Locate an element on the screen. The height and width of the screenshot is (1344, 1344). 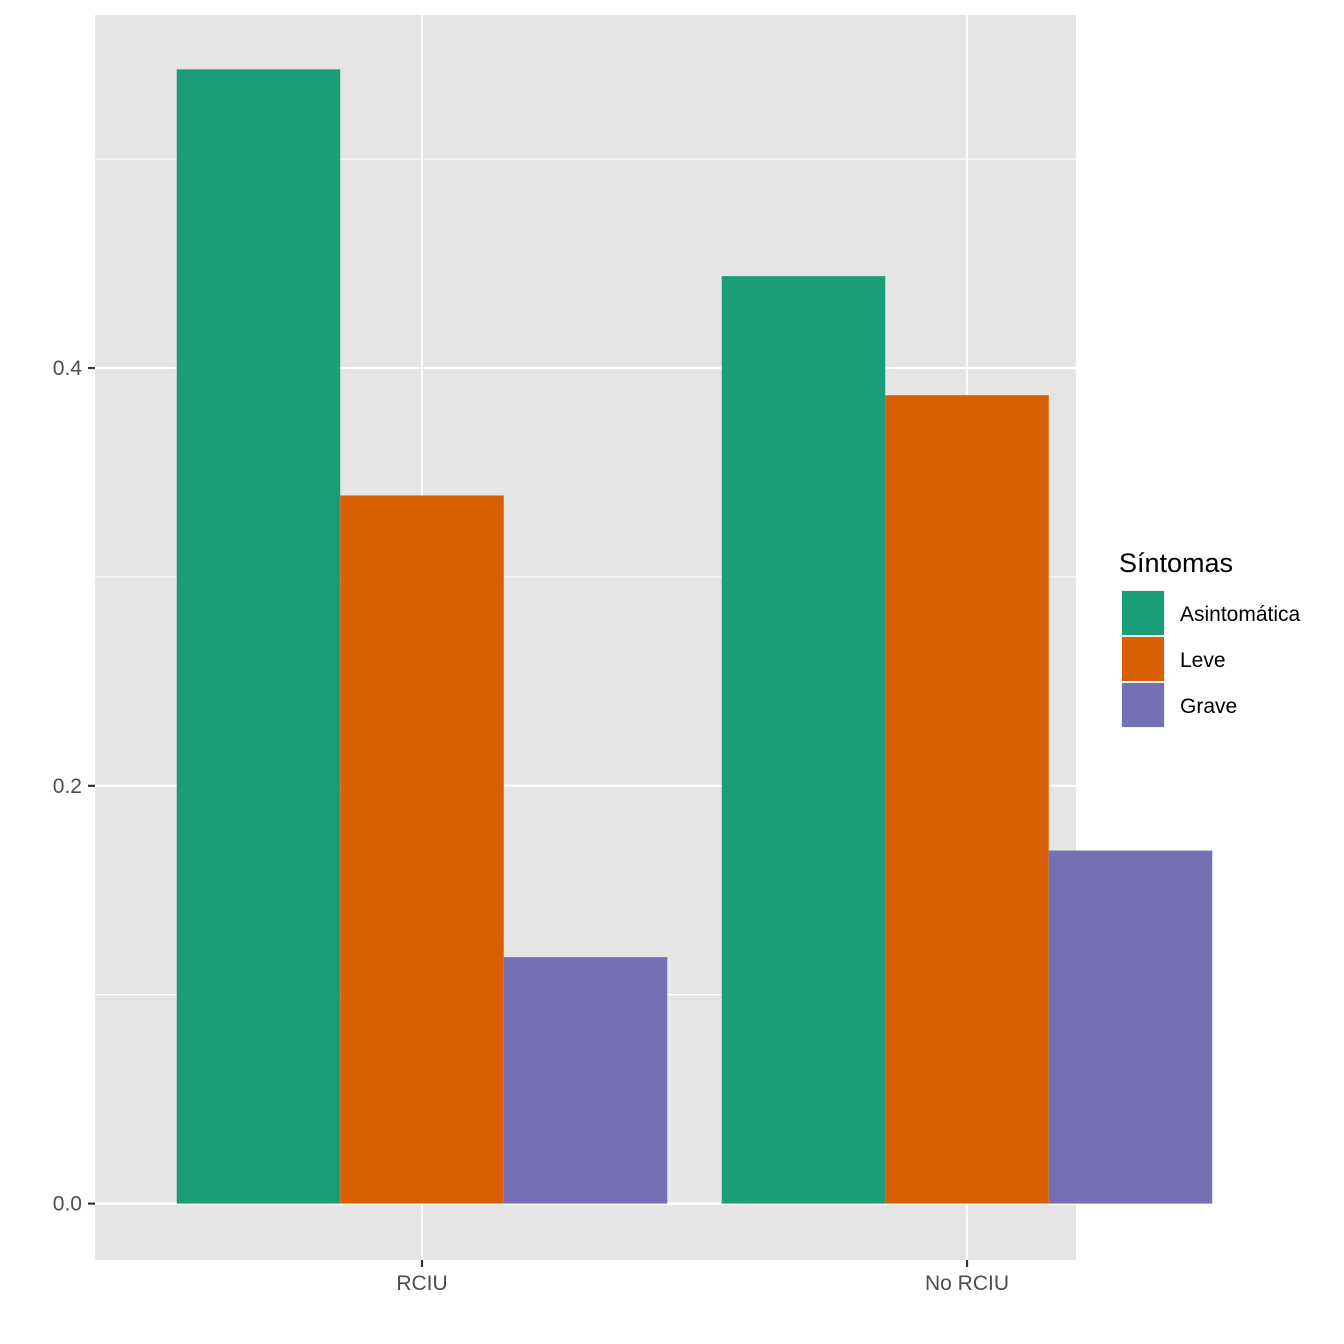
bar-leve-rciu is located at coordinates (422, 849).